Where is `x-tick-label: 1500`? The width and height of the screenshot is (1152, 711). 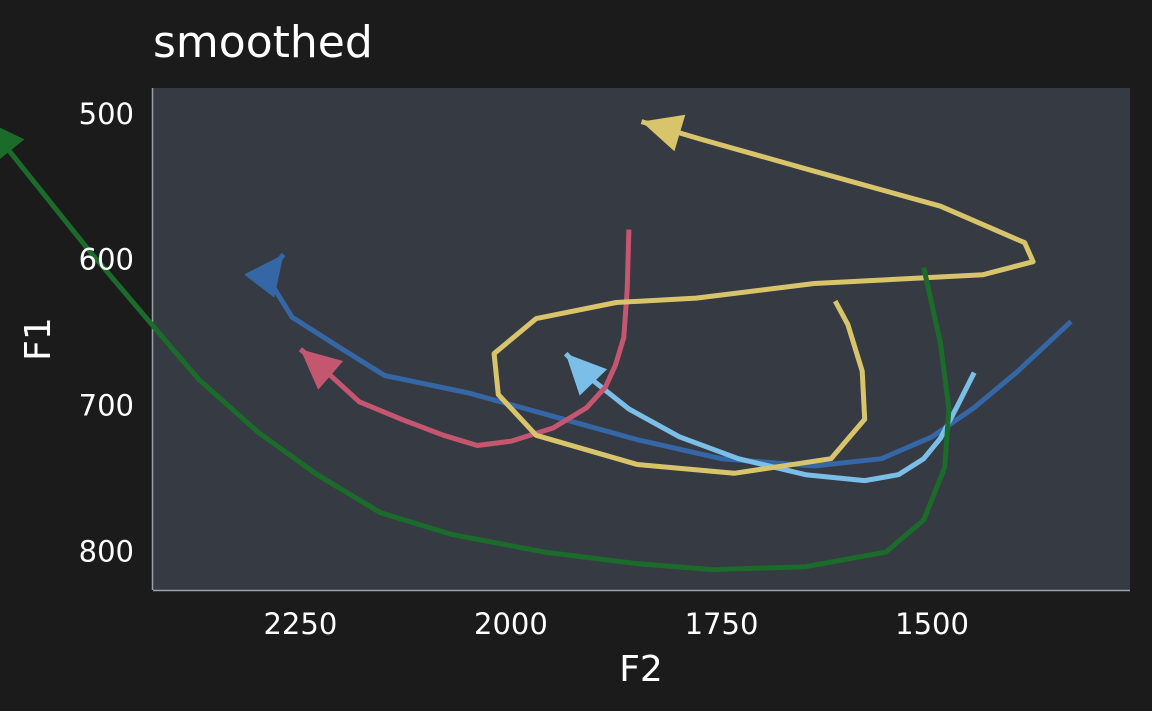
x-tick-label: 1500 is located at coordinates (932, 624).